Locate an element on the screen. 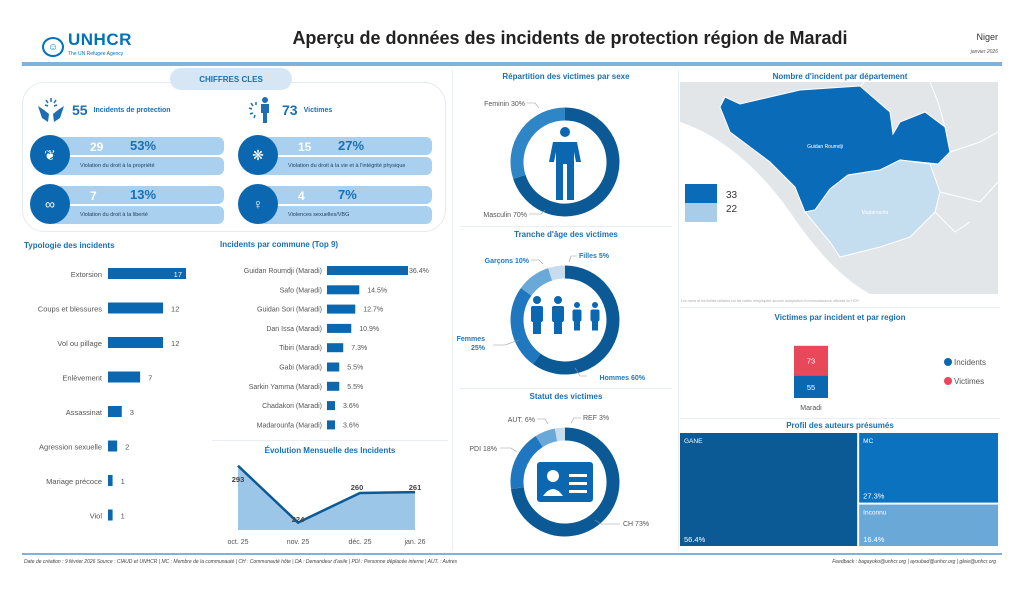  sex-title: Répartition des victimes par sexe is located at coordinates (566, 76).